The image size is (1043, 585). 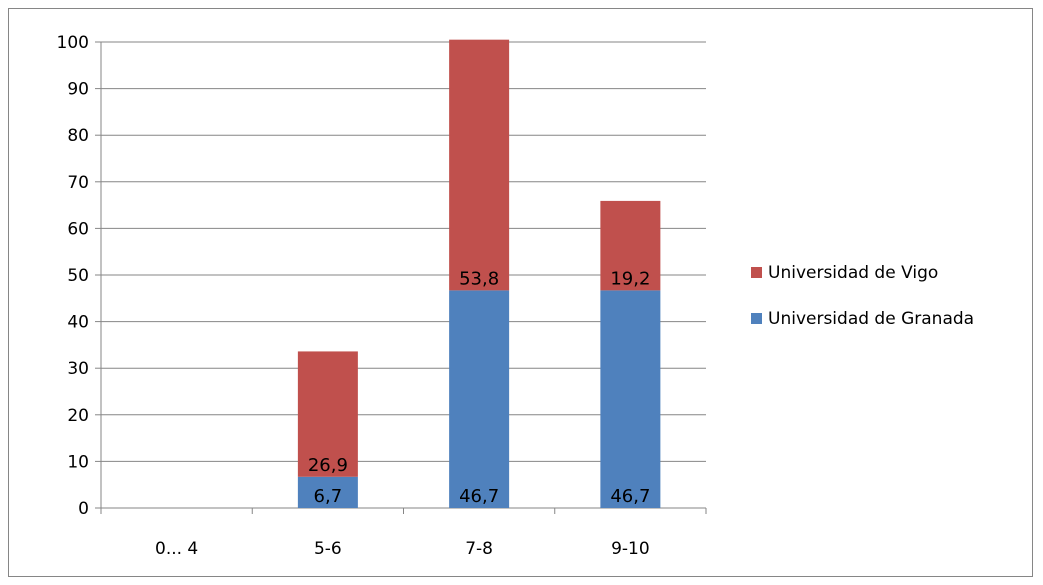 I want to click on y-tick-label: 30, so click(x=78, y=369).